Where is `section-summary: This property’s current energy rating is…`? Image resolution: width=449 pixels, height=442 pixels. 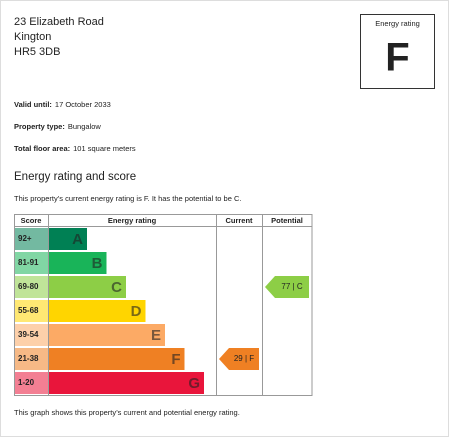 section-summary: This property’s current energy rating is… is located at coordinates (127, 198).